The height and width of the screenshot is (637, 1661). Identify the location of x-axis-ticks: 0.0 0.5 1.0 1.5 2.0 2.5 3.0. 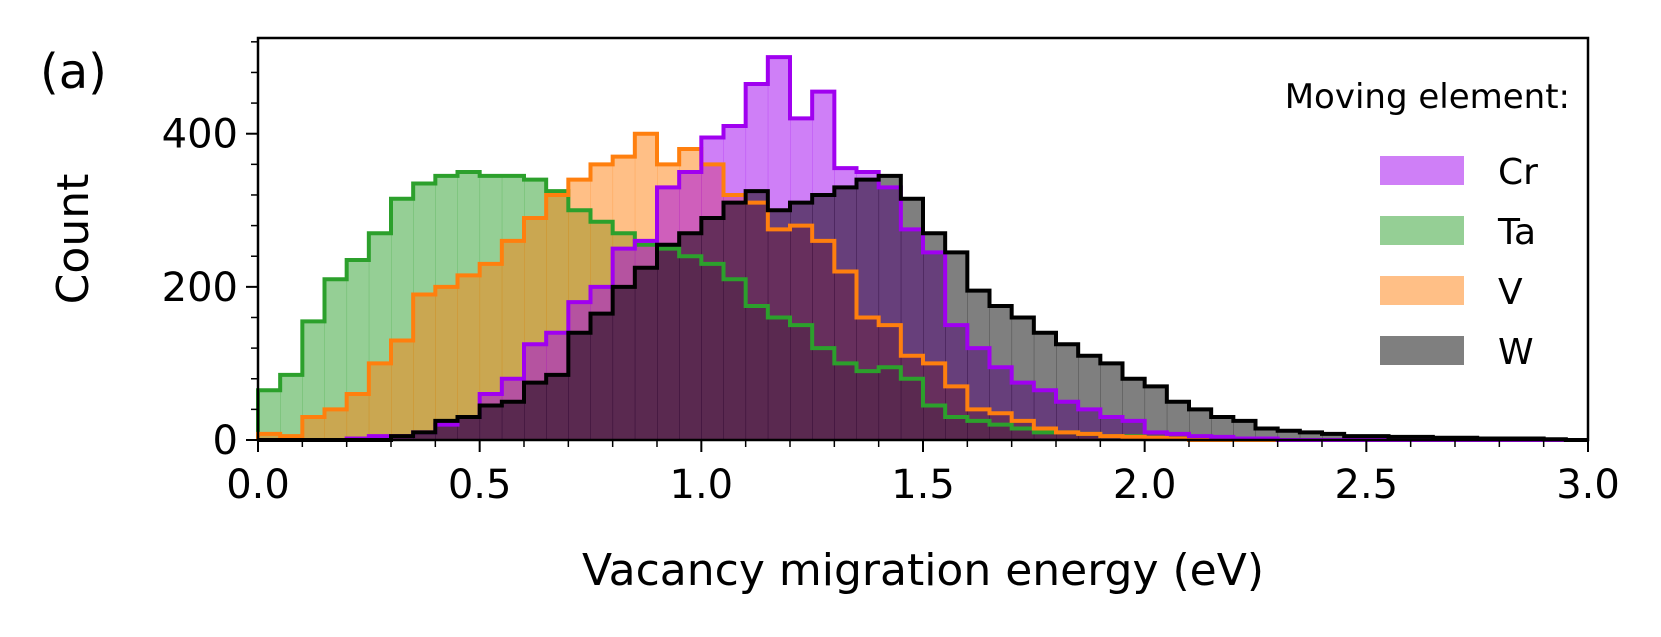
(923, 474).